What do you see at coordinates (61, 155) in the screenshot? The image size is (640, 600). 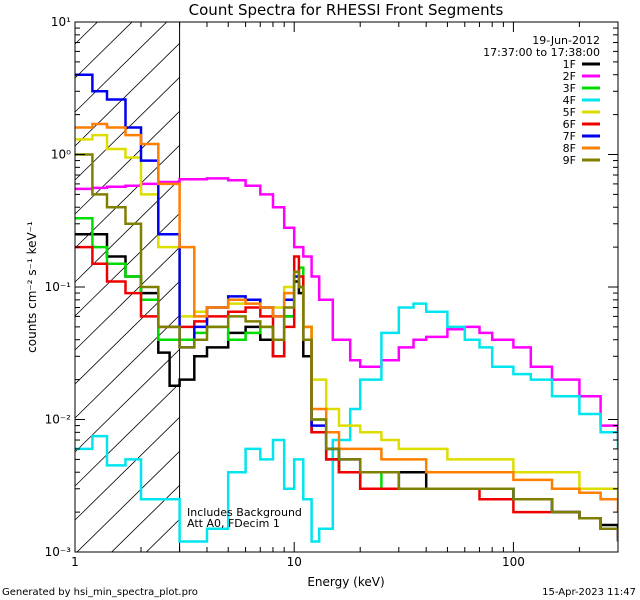 I see `y-tick-label: 10⁰` at bounding box center [61, 155].